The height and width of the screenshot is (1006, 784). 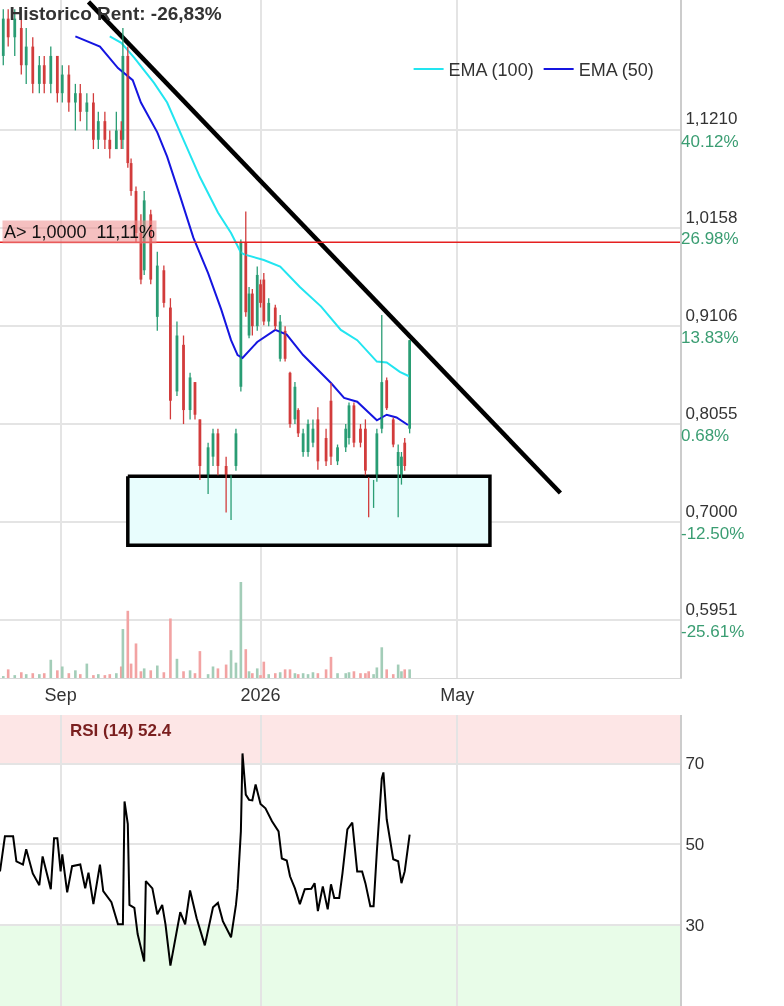 What do you see at coordinates (695, 764) in the screenshot?
I see `y-tick-label: 70` at bounding box center [695, 764].